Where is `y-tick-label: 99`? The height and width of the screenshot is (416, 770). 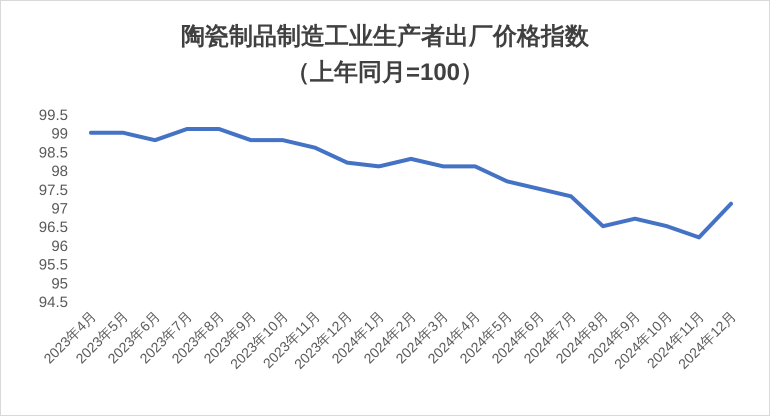
y-tick-label: 99 is located at coordinates (59, 134).